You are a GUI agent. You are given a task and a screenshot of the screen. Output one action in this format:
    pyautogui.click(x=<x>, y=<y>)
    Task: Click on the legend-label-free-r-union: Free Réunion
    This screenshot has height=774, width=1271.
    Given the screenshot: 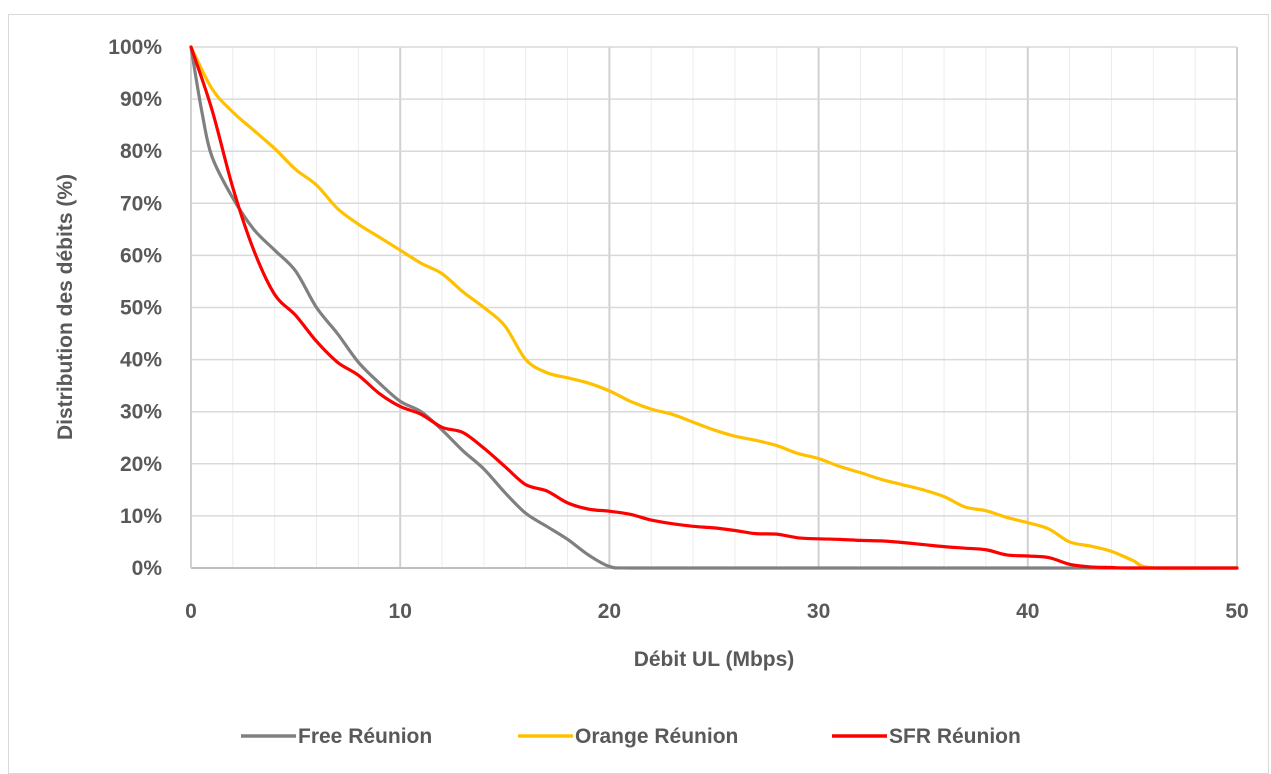 What is the action you would take?
    pyautogui.click(x=365, y=736)
    